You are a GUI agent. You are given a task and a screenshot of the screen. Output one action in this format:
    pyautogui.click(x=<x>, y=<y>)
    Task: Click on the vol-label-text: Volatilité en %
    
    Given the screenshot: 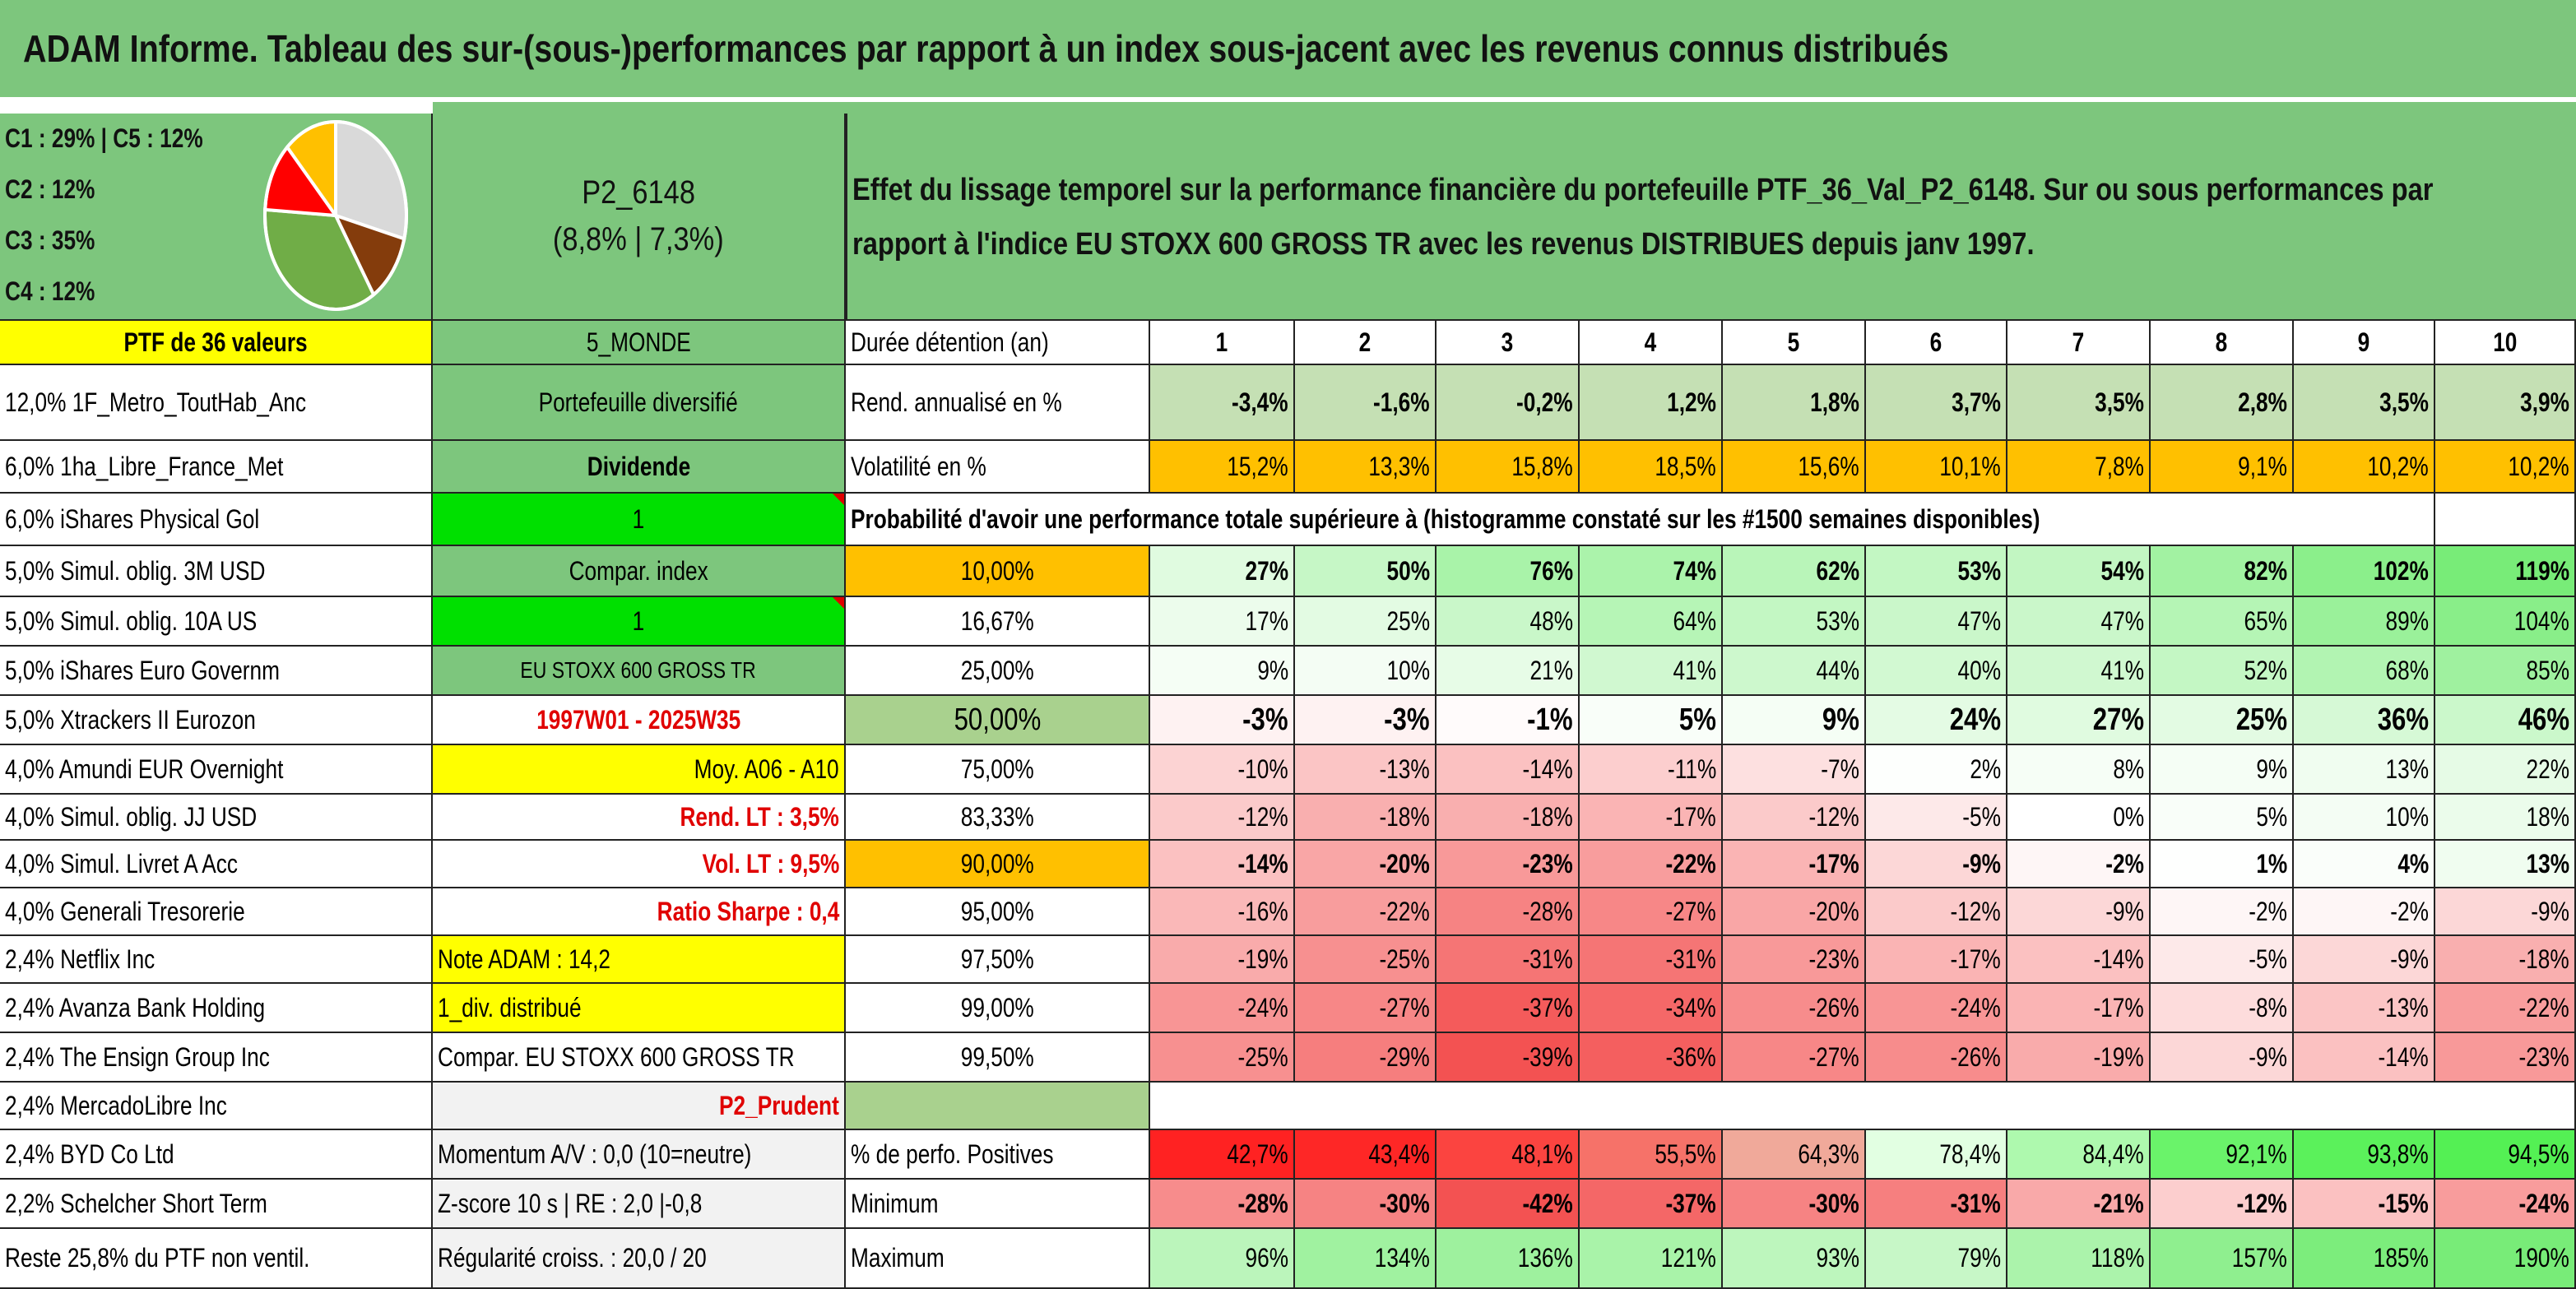 What is the action you would take?
    pyautogui.click(x=918, y=466)
    